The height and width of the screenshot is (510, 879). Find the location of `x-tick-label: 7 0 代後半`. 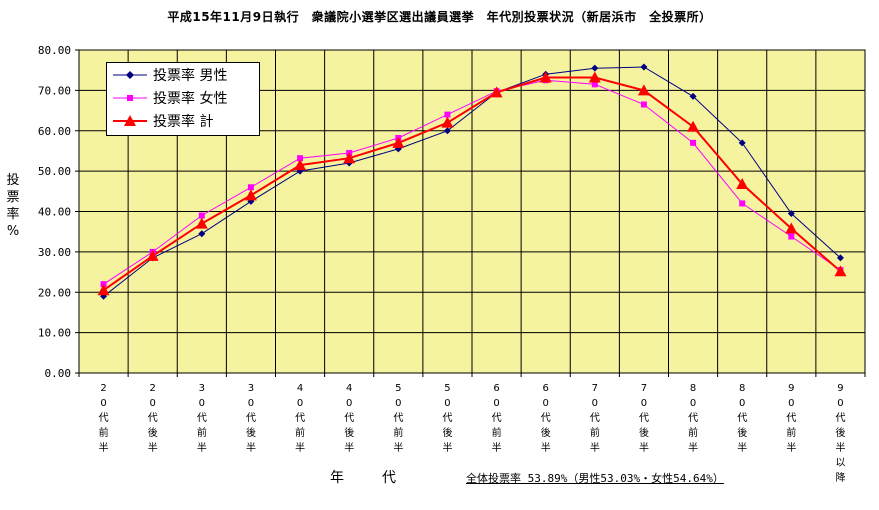

x-tick-label: 7 0 代後半 is located at coordinates (644, 418).